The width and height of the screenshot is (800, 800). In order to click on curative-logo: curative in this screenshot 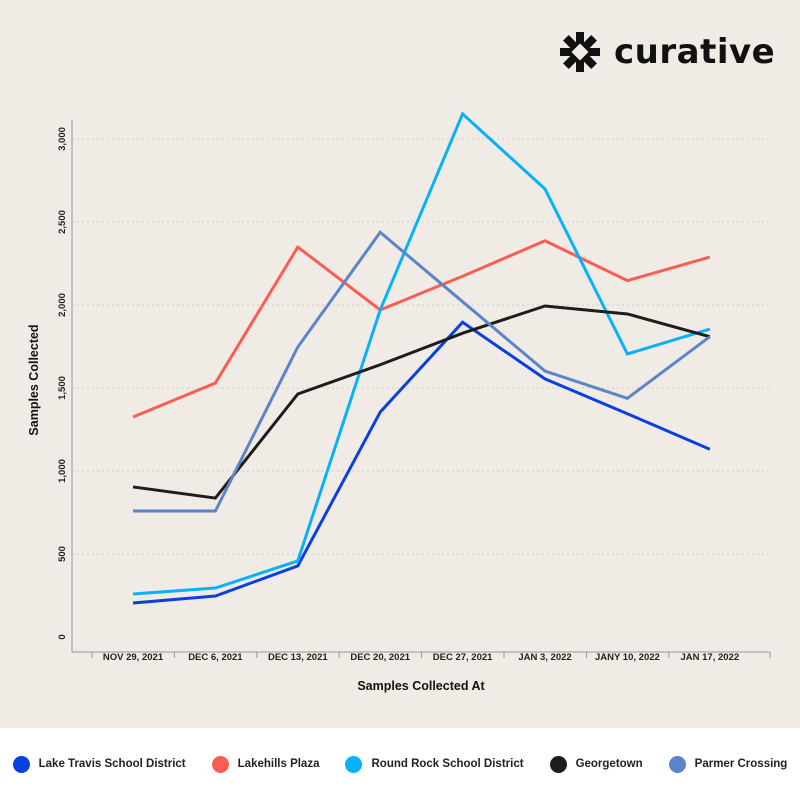, I will do `click(667, 52)`.